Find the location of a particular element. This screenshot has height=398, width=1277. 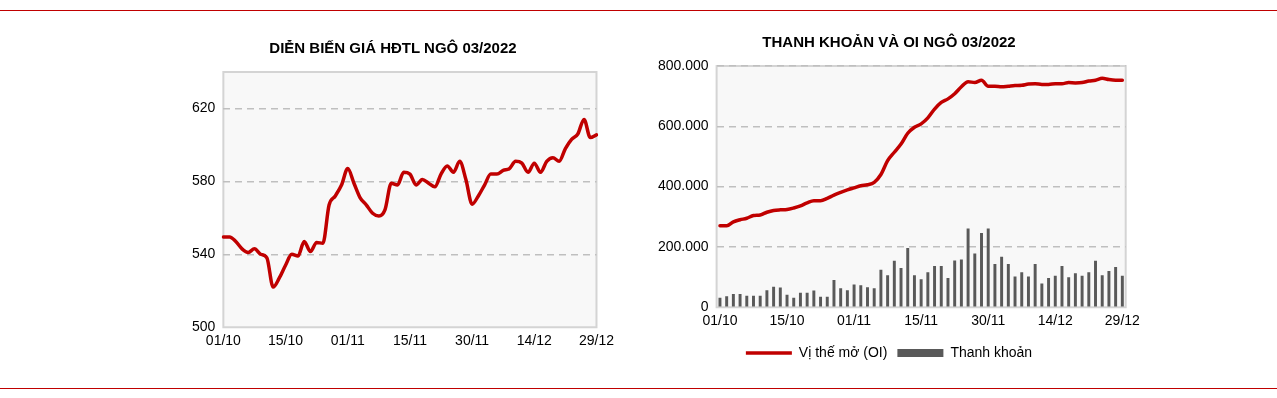

y-tick-label: 620 is located at coordinates (204, 107).